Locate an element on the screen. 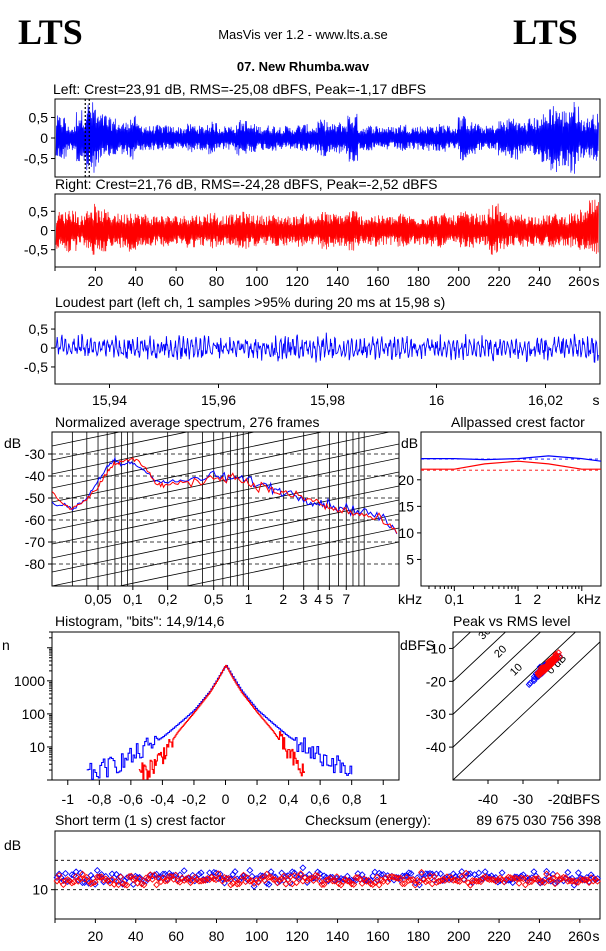  spectrum-x-tick-label: 4 is located at coordinates (318, 599).